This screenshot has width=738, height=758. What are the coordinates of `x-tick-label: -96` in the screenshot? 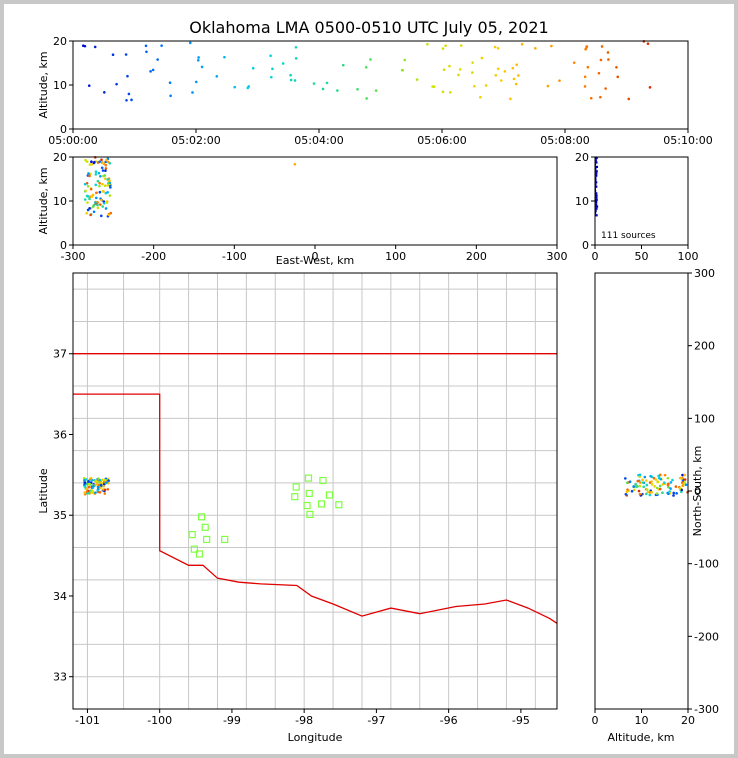 It's located at (449, 720).